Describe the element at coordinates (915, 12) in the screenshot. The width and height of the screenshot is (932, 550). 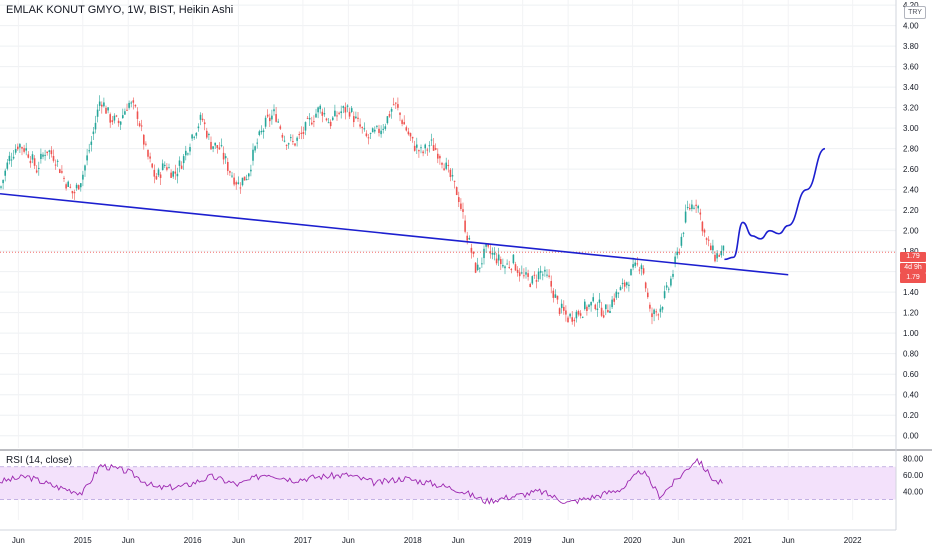
I see `currency-badge: TRY` at that location.